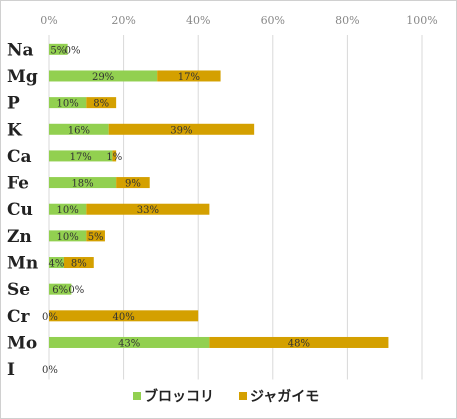 This screenshot has height=419, width=457. I want to click on data-label: 33%, so click(148, 210).